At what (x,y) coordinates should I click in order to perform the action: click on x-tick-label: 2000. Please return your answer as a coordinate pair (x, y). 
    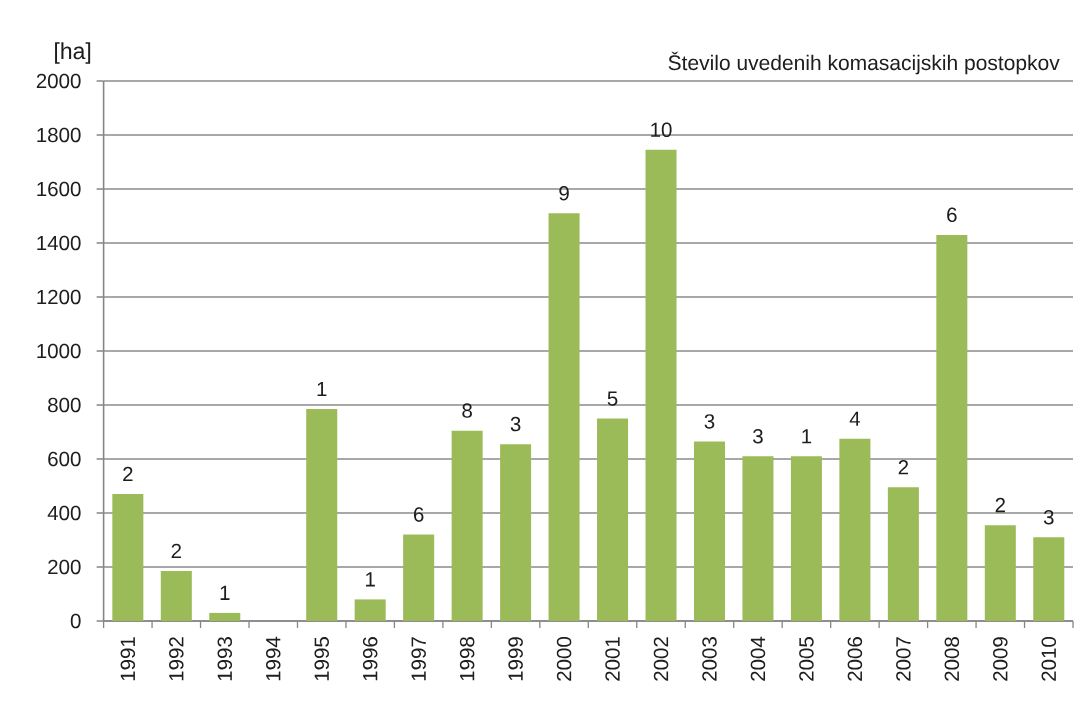
    Looking at the image, I should click on (564, 659).